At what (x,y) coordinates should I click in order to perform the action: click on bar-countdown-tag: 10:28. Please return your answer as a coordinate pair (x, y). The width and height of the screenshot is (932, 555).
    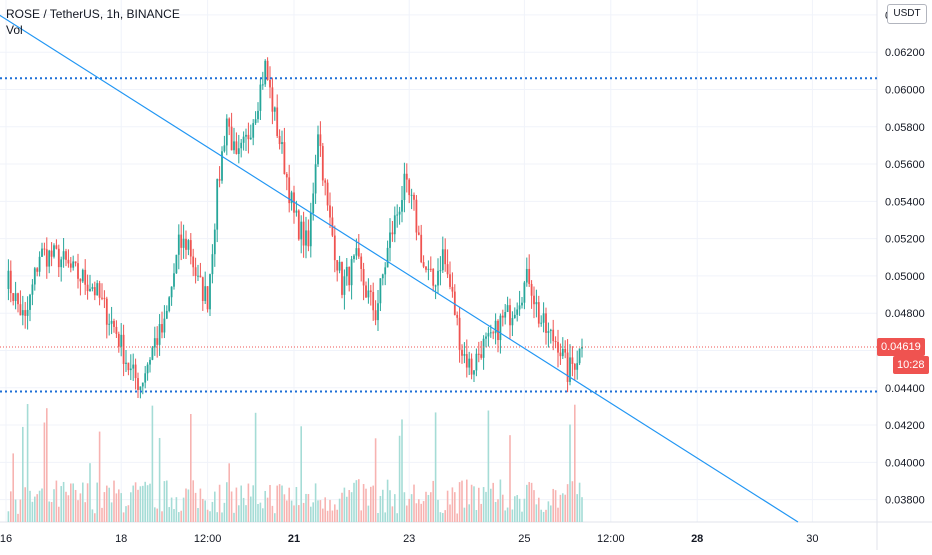
    Looking at the image, I should click on (911, 364).